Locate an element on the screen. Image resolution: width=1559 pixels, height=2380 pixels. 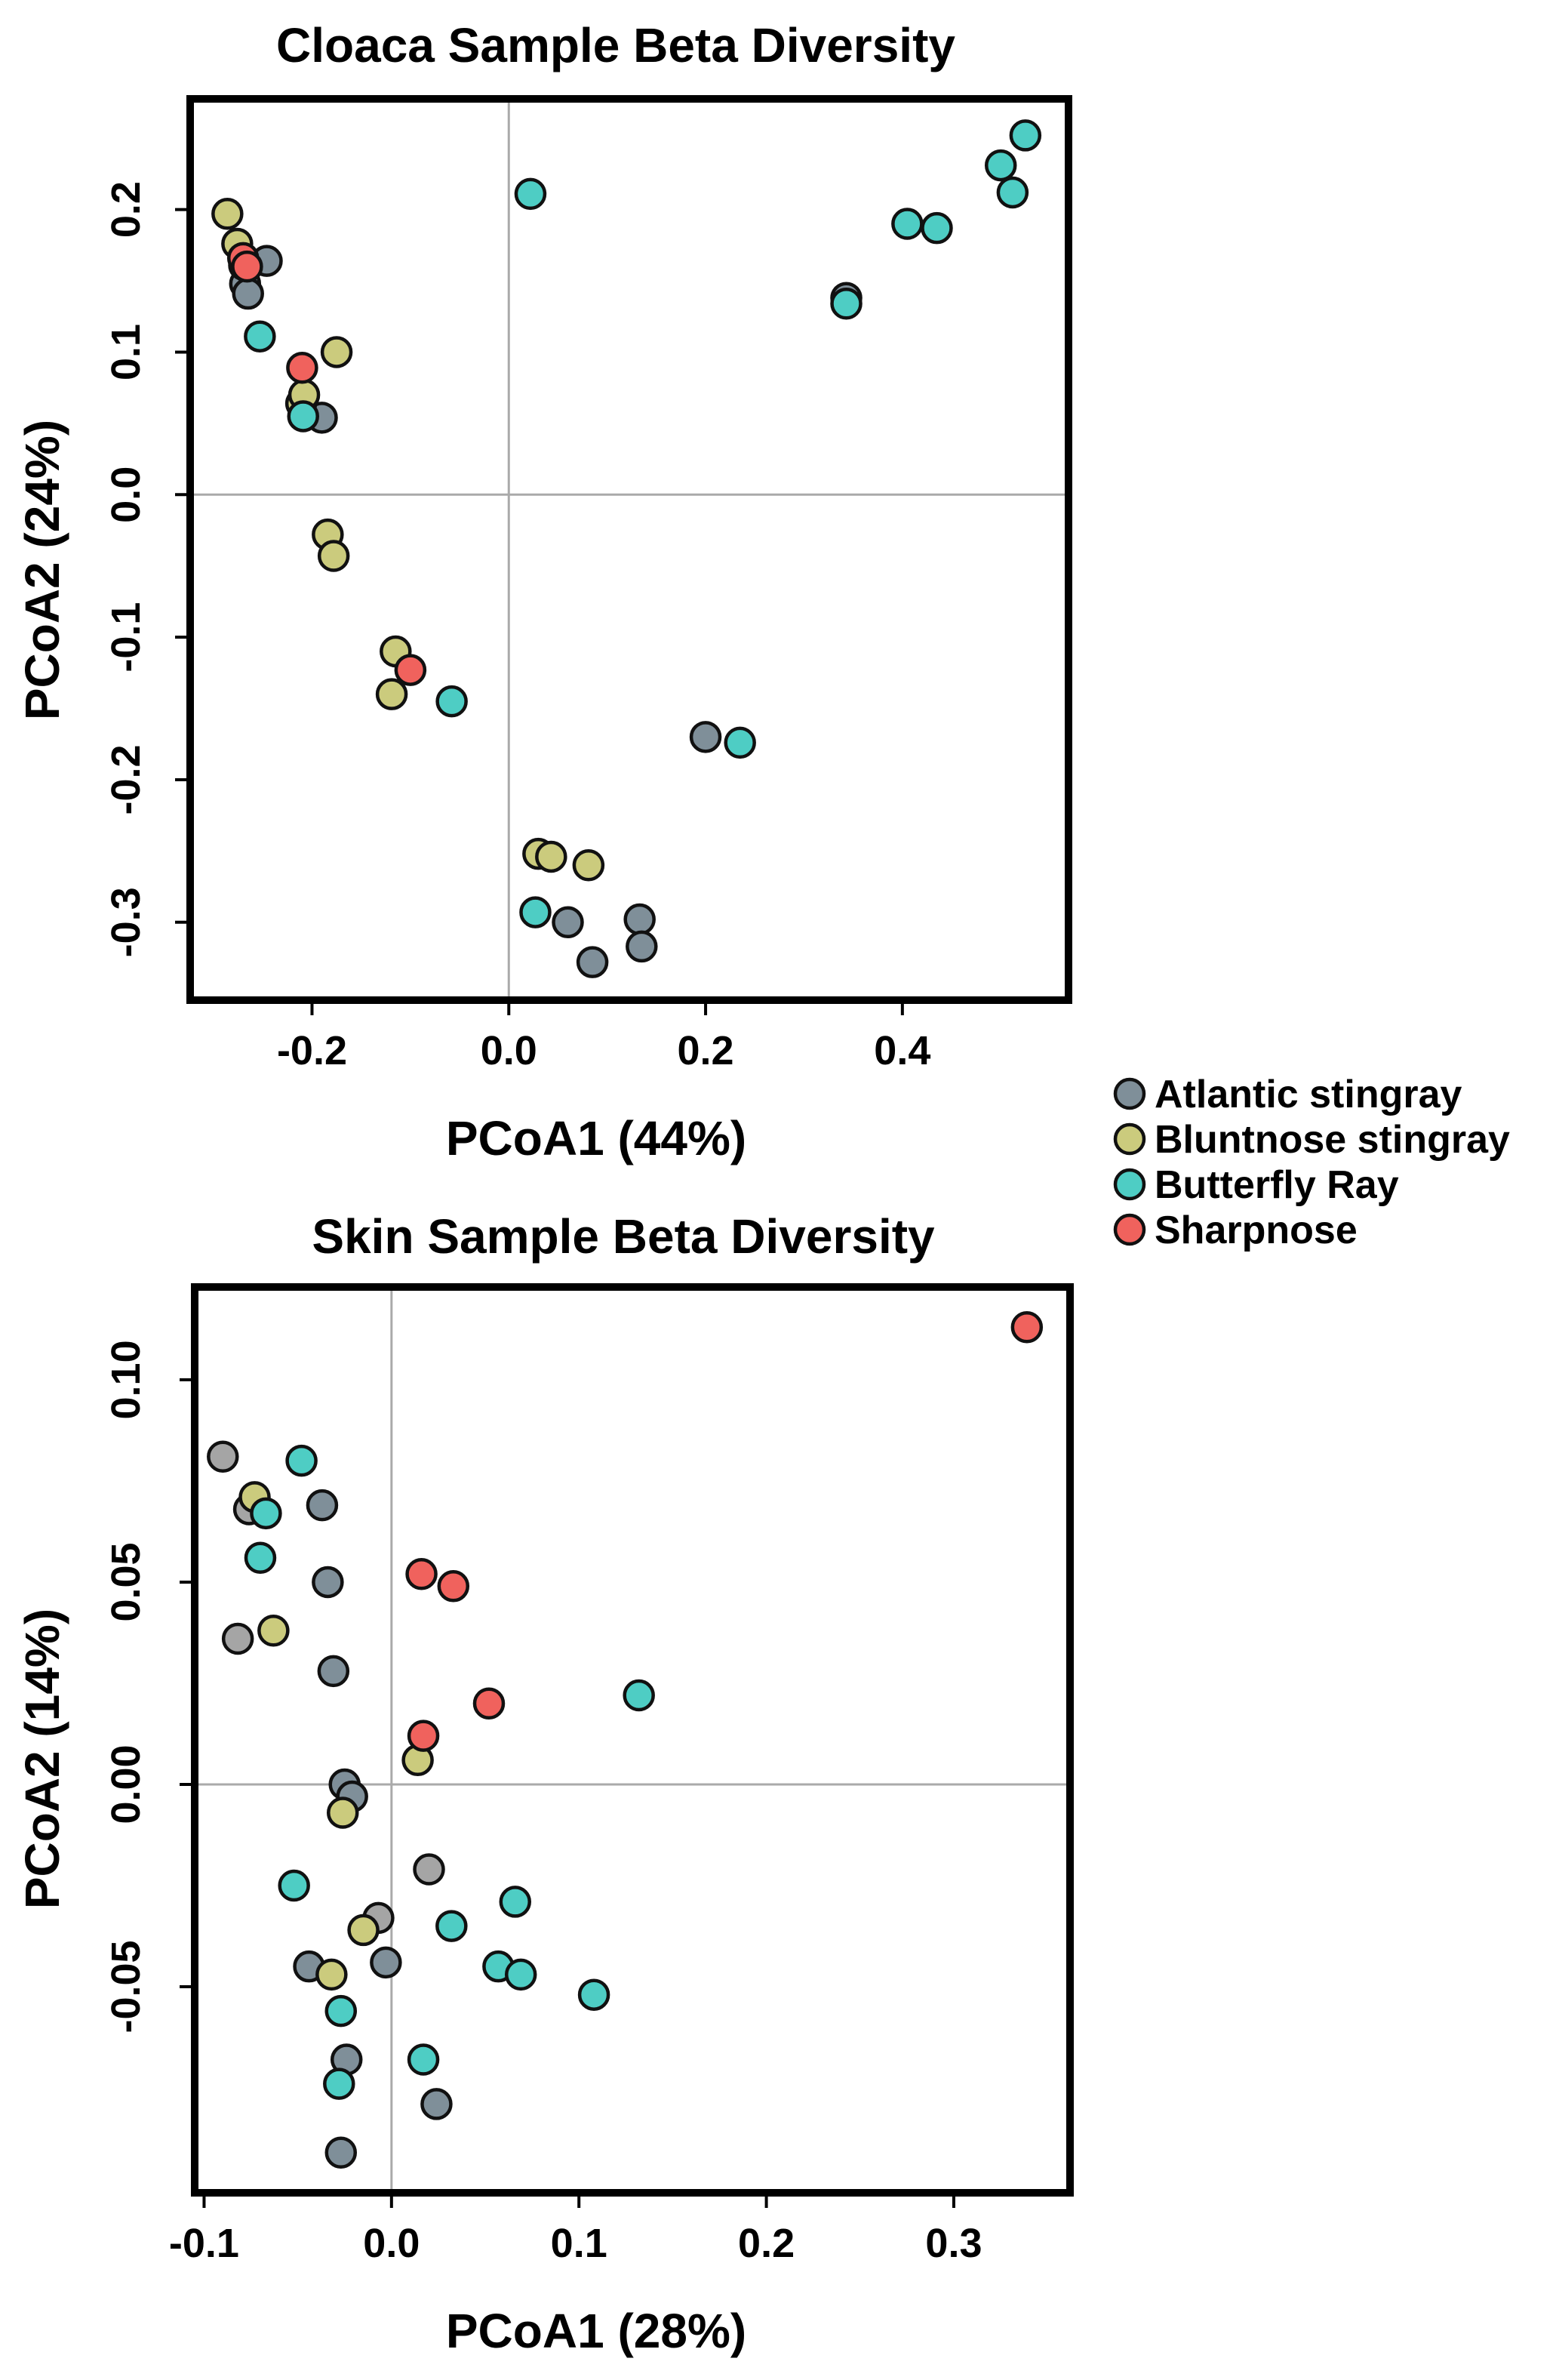
y-tick-label: 0.05 is located at coordinates (126, 1581).